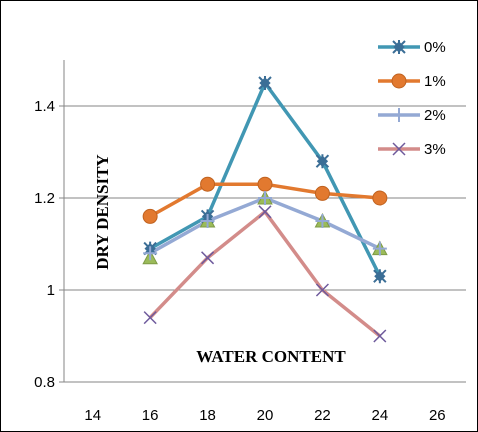 The image size is (478, 432). What do you see at coordinates (51, 290) in the screenshot?
I see `y-tick-label: 1` at bounding box center [51, 290].